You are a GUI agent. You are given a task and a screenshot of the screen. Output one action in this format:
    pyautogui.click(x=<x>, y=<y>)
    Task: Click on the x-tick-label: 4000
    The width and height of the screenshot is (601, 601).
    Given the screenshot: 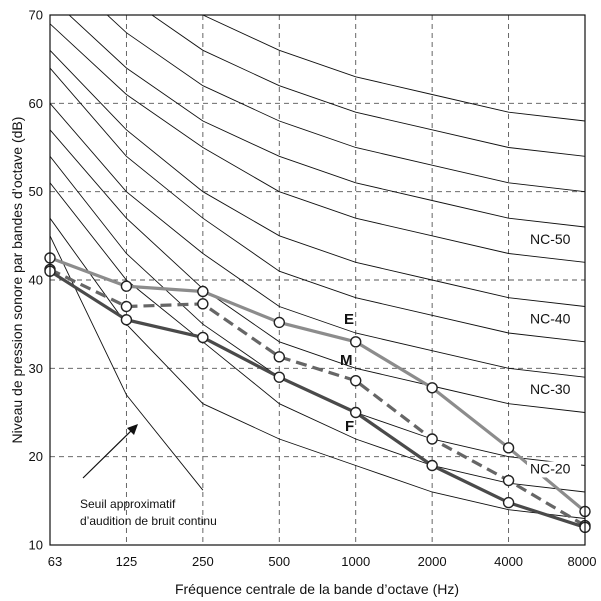 What is the action you would take?
    pyautogui.click(x=508, y=561)
    